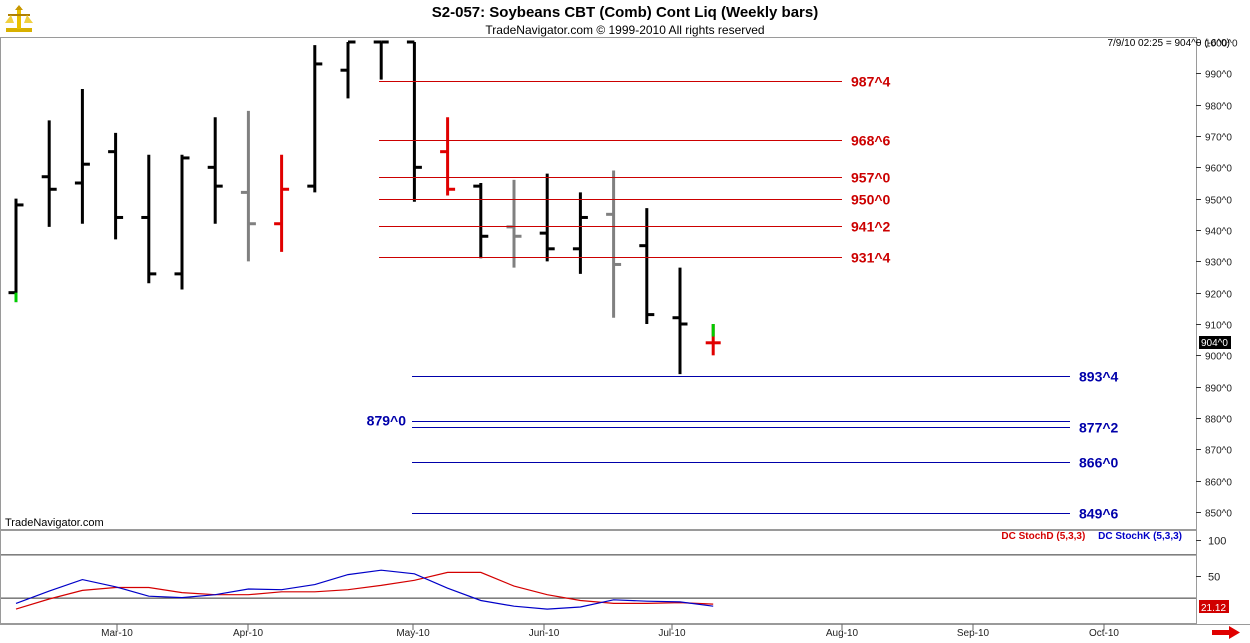 The image size is (1250, 643). I want to click on price-axis-label: 980^0, so click(1218, 107).